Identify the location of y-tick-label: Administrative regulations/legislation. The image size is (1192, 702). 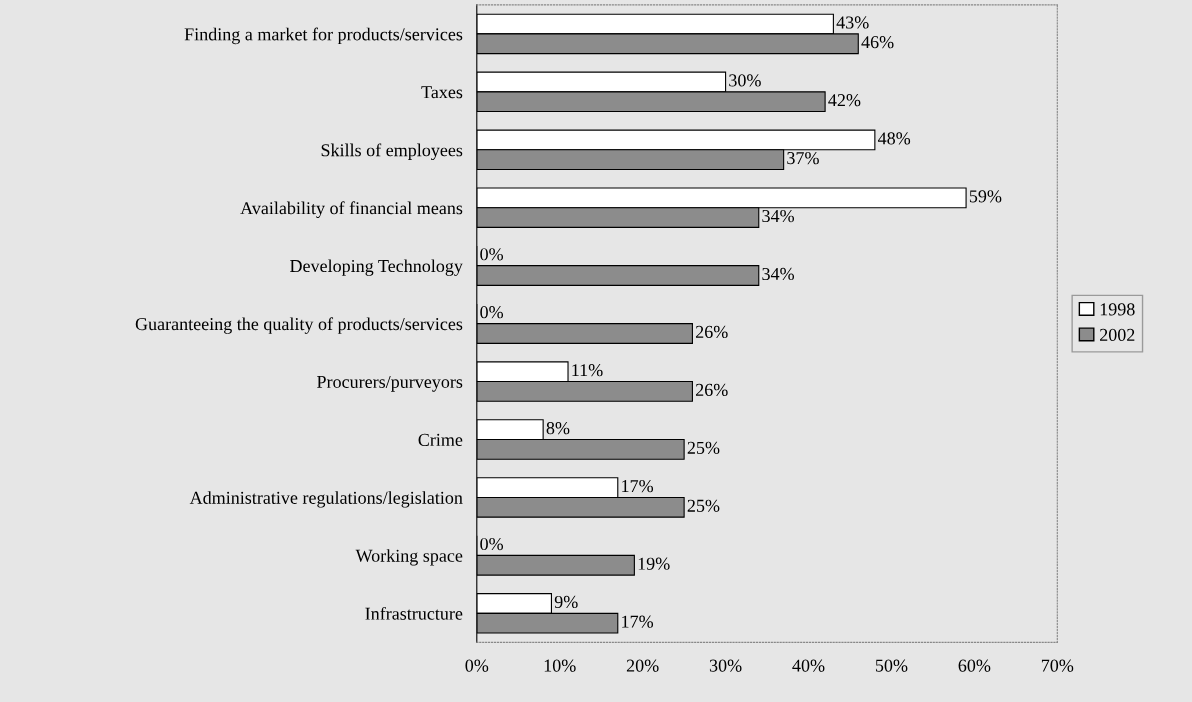
(326, 499).